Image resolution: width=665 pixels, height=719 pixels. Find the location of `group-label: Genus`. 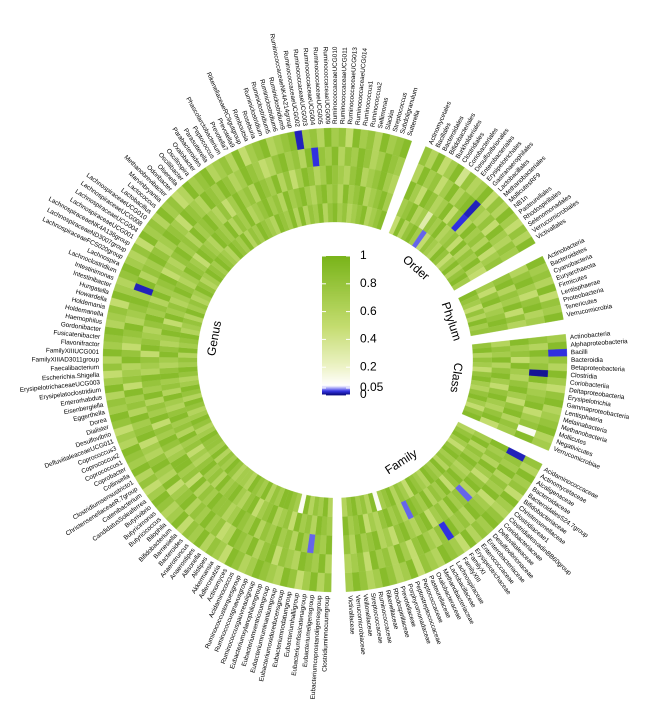

group-label: Genus is located at coordinates (214, 338).